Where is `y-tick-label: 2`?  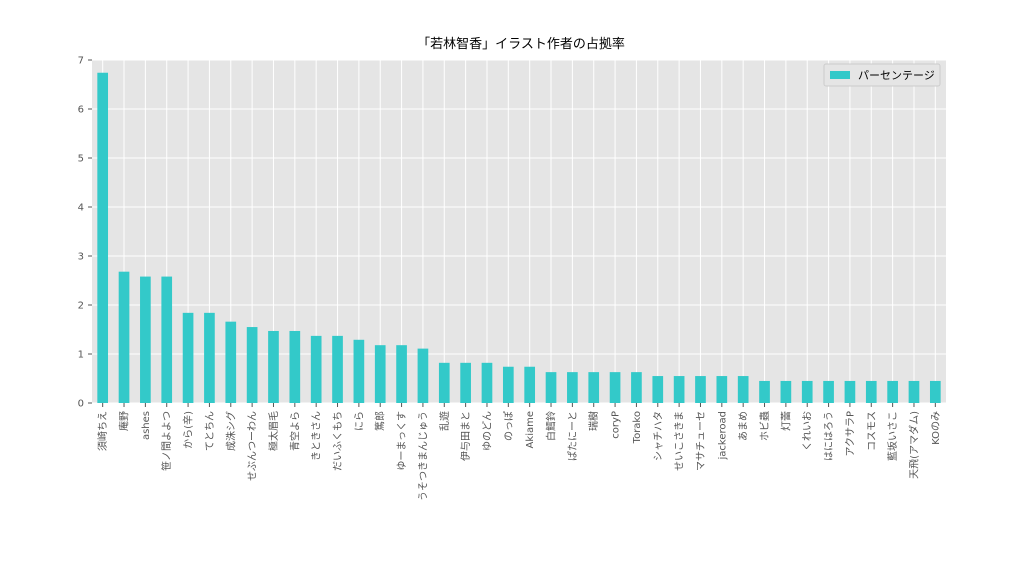
y-tick-label: 2 is located at coordinates (81, 306).